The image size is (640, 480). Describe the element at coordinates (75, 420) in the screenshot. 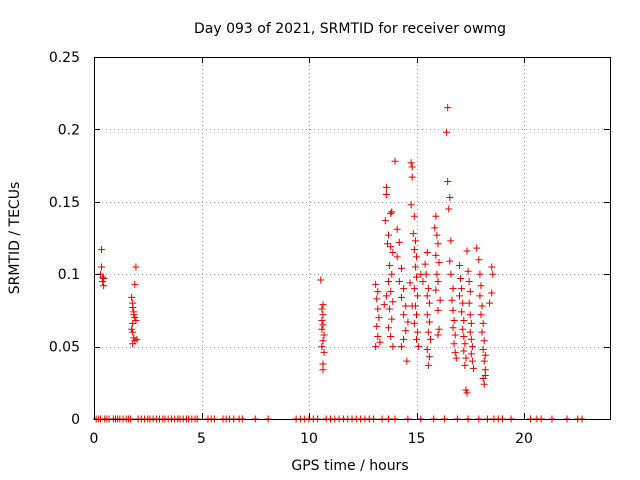

I see `y-tick-label: 0` at that location.